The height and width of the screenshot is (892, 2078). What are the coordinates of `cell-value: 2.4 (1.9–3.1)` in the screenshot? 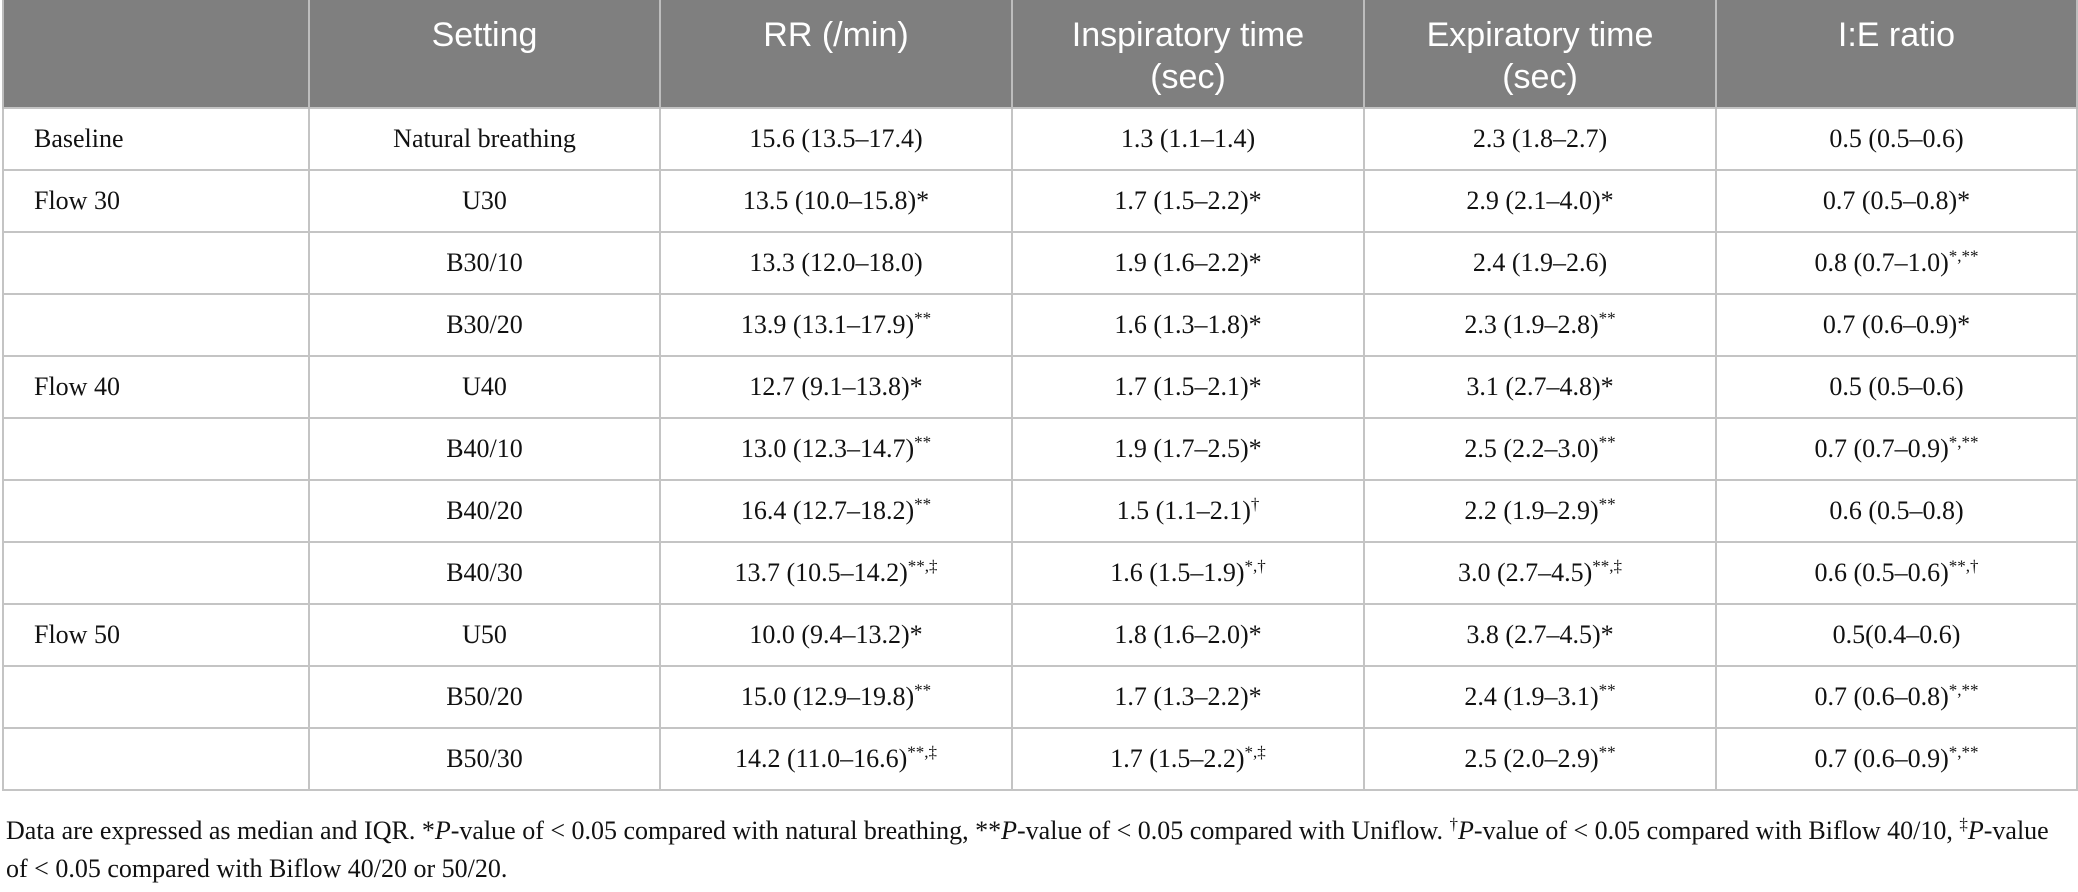 It's located at (1531, 696).